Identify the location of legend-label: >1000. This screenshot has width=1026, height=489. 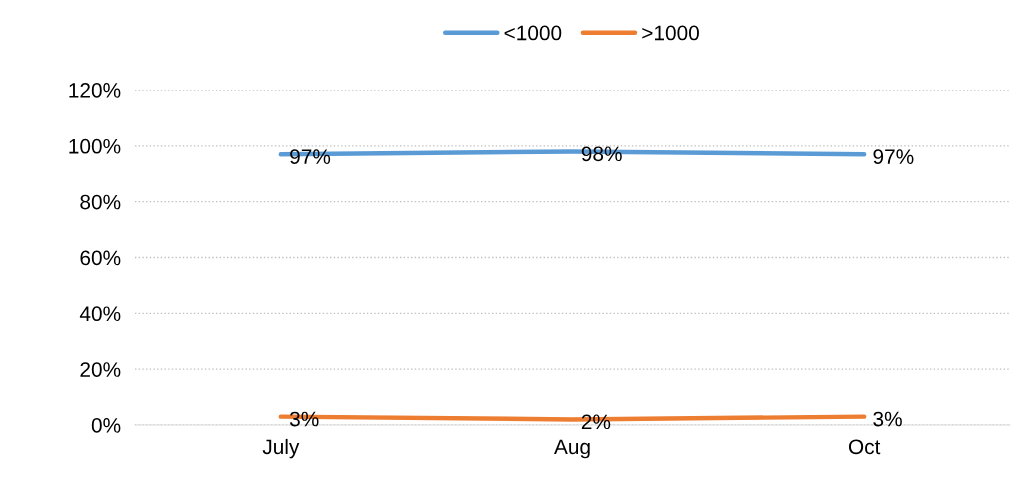
(670, 33).